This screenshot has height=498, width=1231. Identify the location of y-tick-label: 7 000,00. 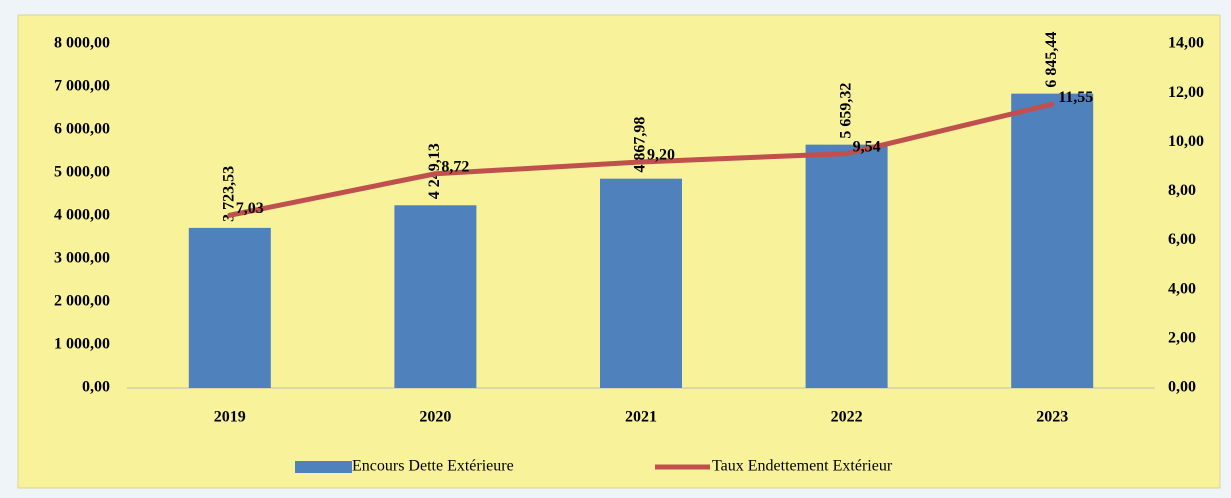
(82, 86).